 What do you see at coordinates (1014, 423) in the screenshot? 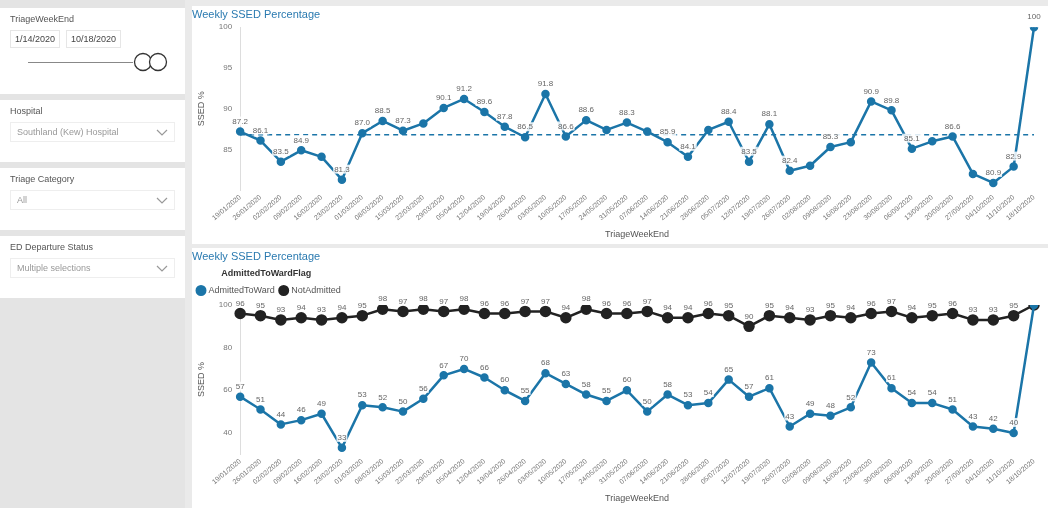
I see `data-label: 40` at bounding box center [1014, 423].